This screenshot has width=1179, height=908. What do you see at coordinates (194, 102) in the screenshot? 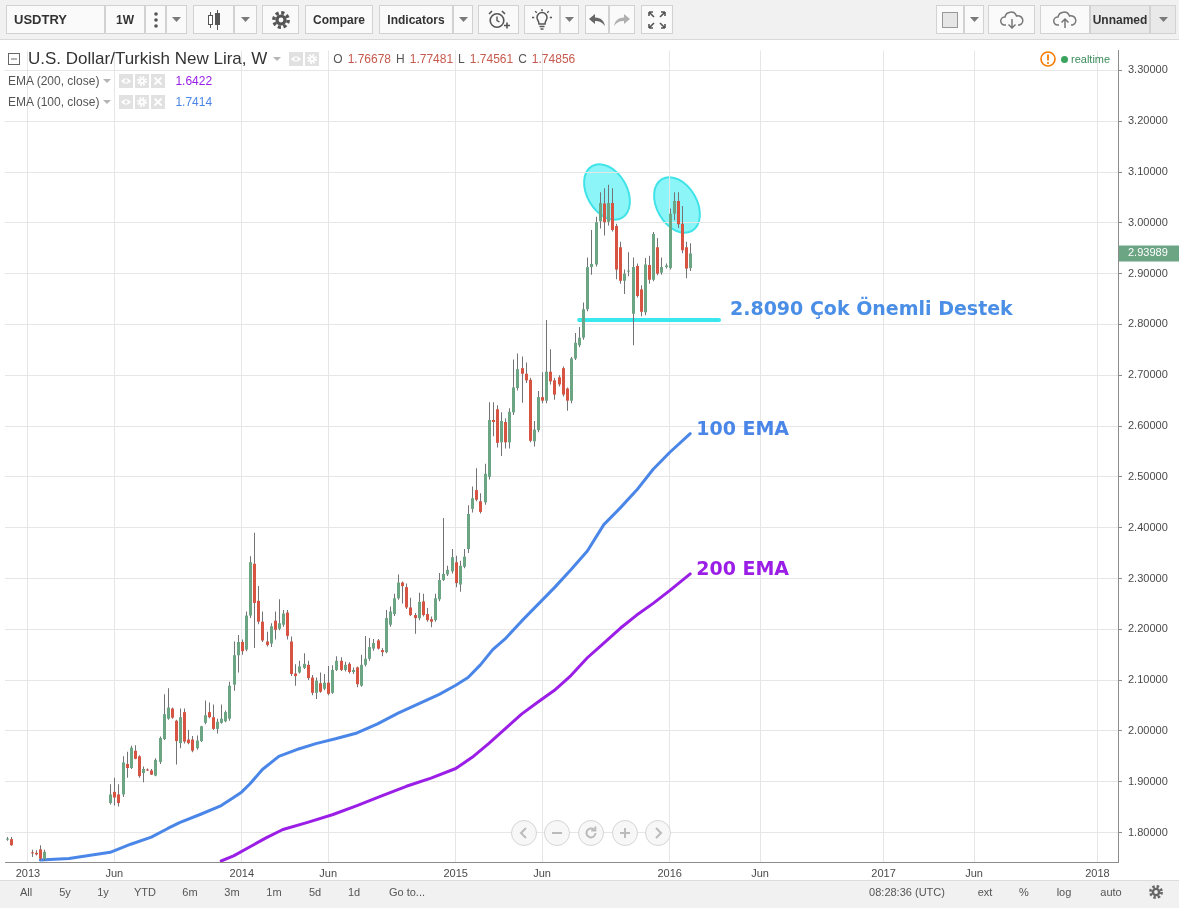
I see `annotation: 1.7414` at bounding box center [194, 102].